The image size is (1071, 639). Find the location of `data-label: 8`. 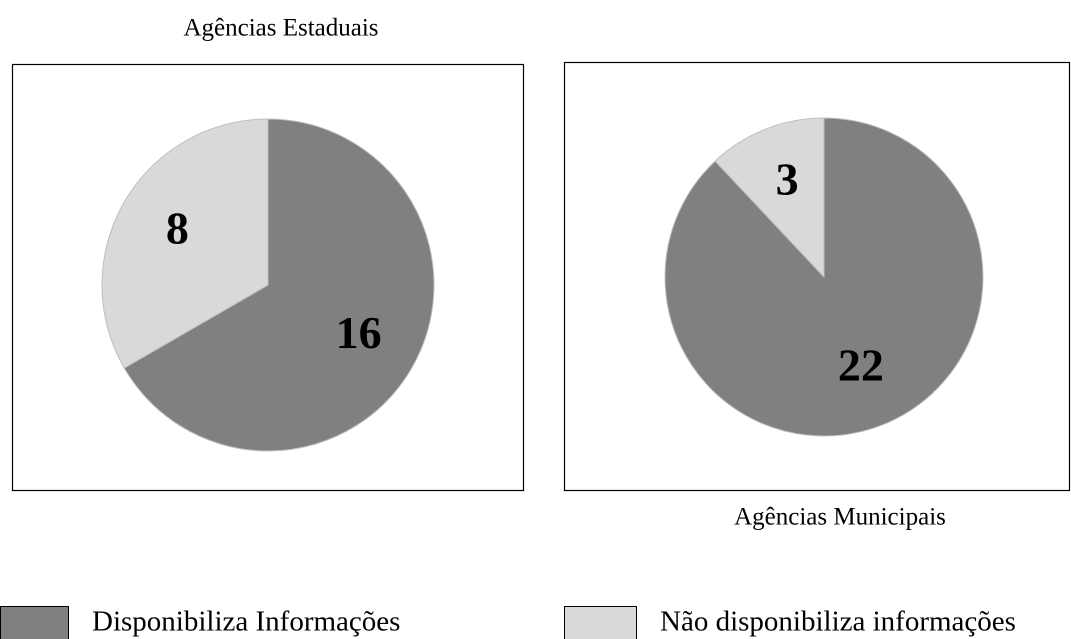

data-label: 8 is located at coordinates (177, 227).